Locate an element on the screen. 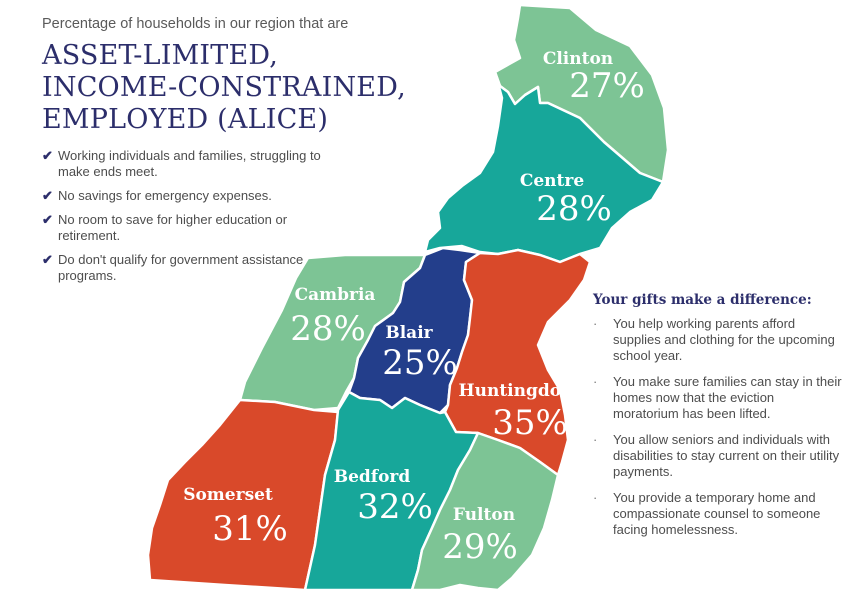 Image resolution: width=856 pixels, height=604 pixels. county-label-huntingdon: Huntingdon is located at coordinates (516, 391).